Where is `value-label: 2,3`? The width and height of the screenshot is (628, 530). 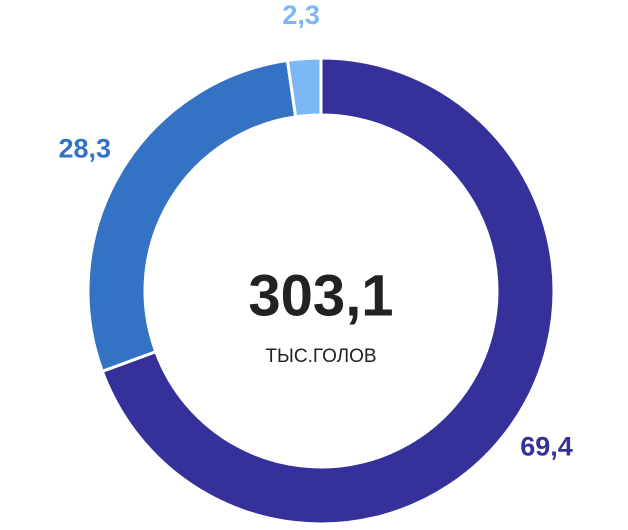
value-label: 2,3 is located at coordinates (301, 15).